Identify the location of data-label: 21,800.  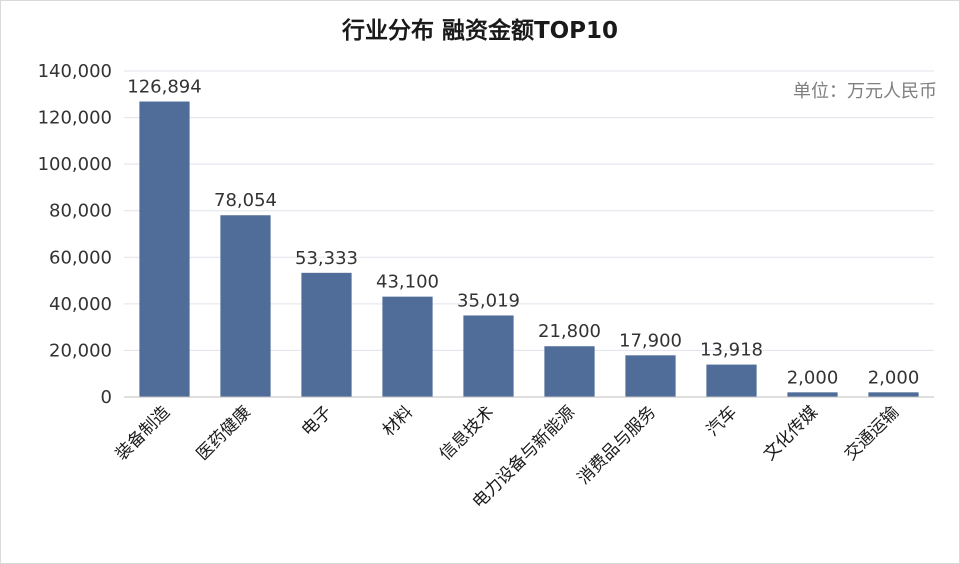
(569, 331).